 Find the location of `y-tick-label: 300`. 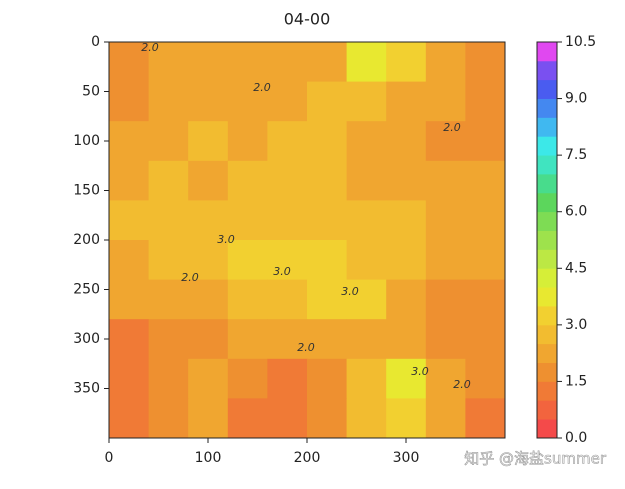

y-tick-label: 300 is located at coordinates (86, 339).